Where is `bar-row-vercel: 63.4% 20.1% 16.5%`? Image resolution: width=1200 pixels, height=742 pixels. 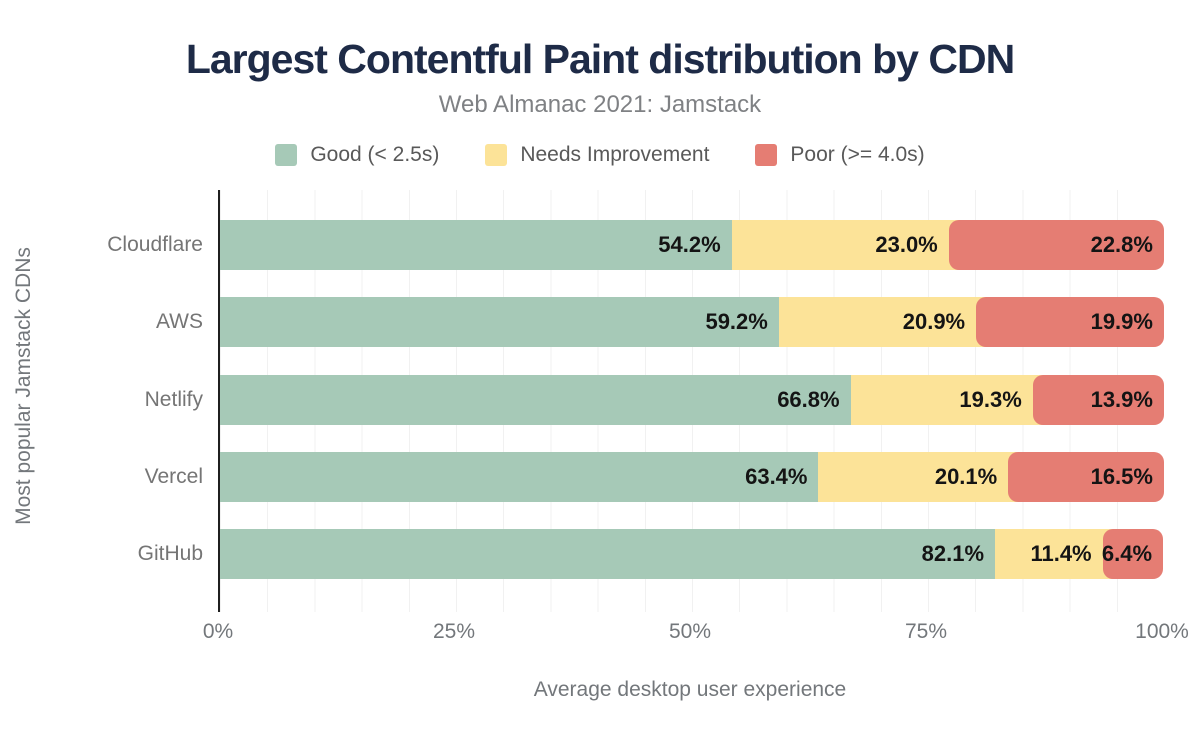
bar-row-vercel: 63.4% 20.1% 16.5% is located at coordinates (692, 476).